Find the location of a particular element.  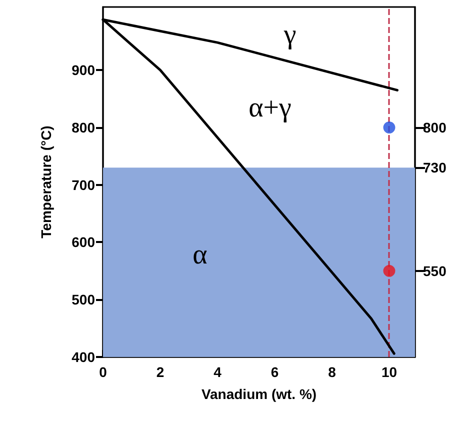

annotation: α is located at coordinates (200, 255).